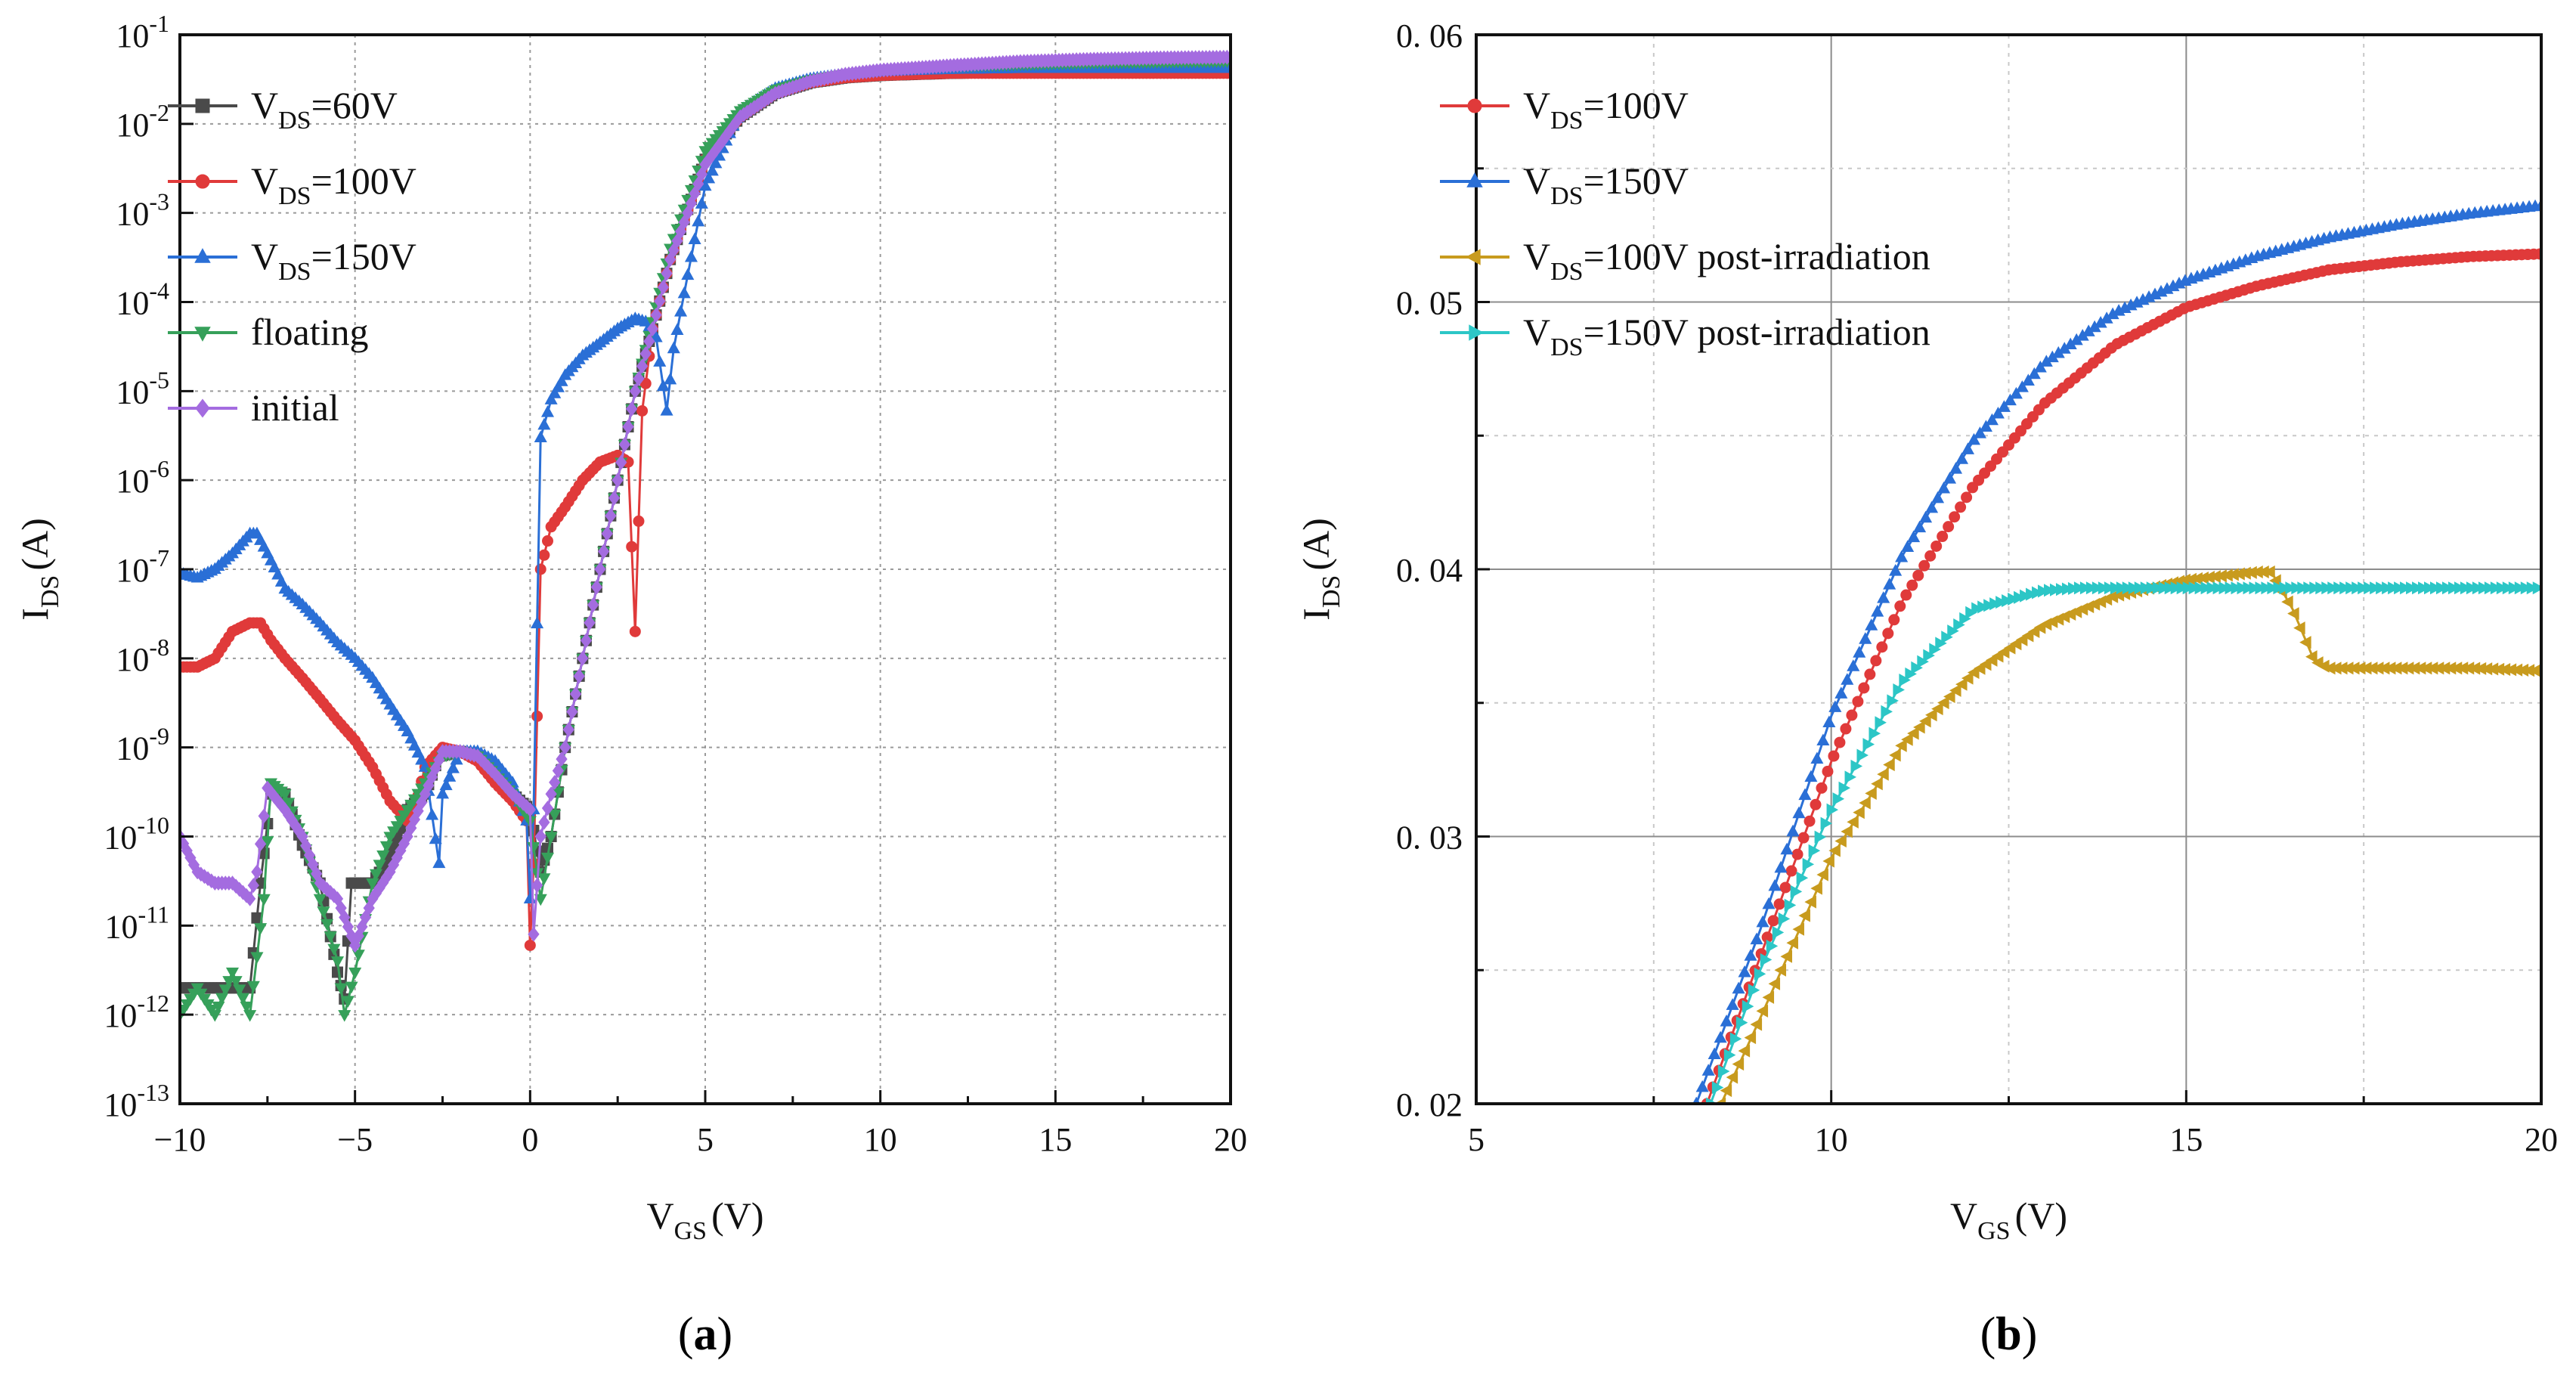  Describe the element at coordinates (142, 32) in the screenshot. I see `y-tick-label: 10⁻¹` at that location.